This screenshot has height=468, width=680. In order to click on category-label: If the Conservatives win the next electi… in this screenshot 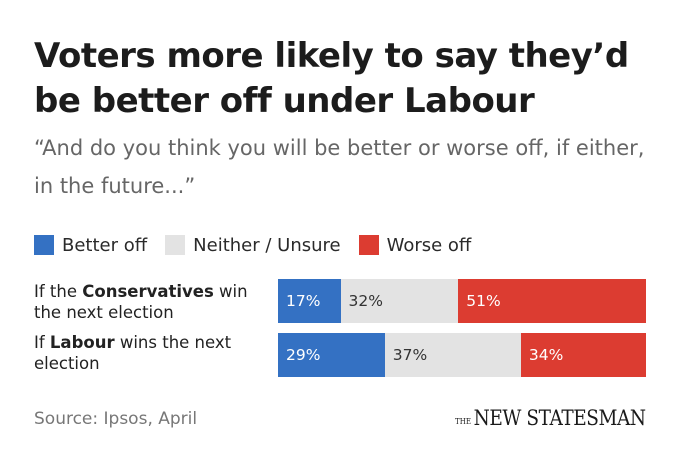, I will do `click(154, 302)`.